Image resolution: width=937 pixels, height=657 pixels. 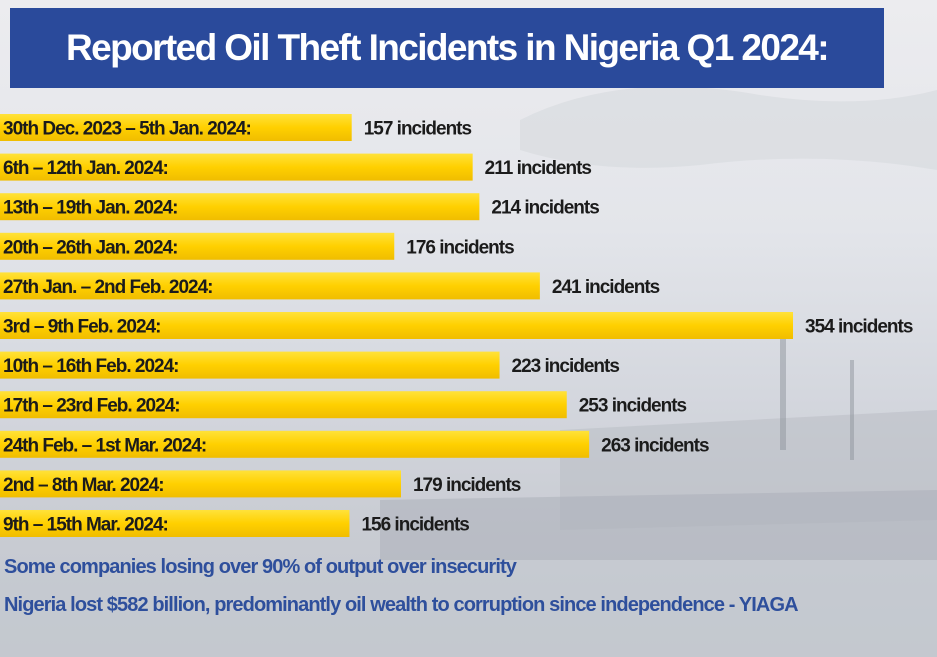 What do you see at coordinates (655, 445) in the screenshot?
I see `bar-value-label: 263 incidents` at bounding box center [655, 445].